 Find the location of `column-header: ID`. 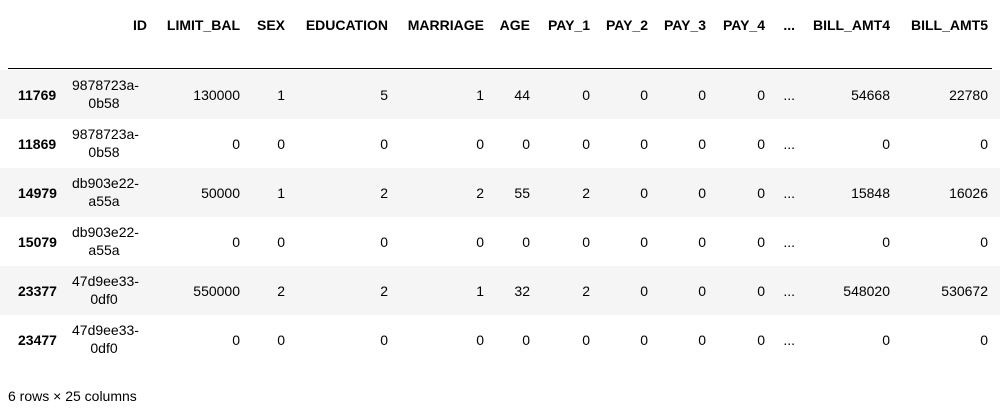

column-header: ID is located at coordinates (140, 25).